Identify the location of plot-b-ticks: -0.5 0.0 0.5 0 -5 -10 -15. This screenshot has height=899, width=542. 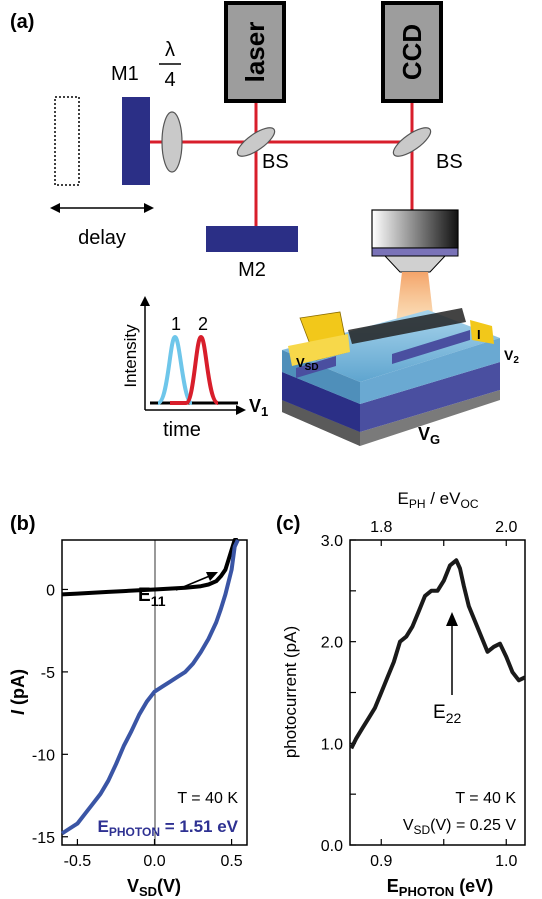
(137, 726).